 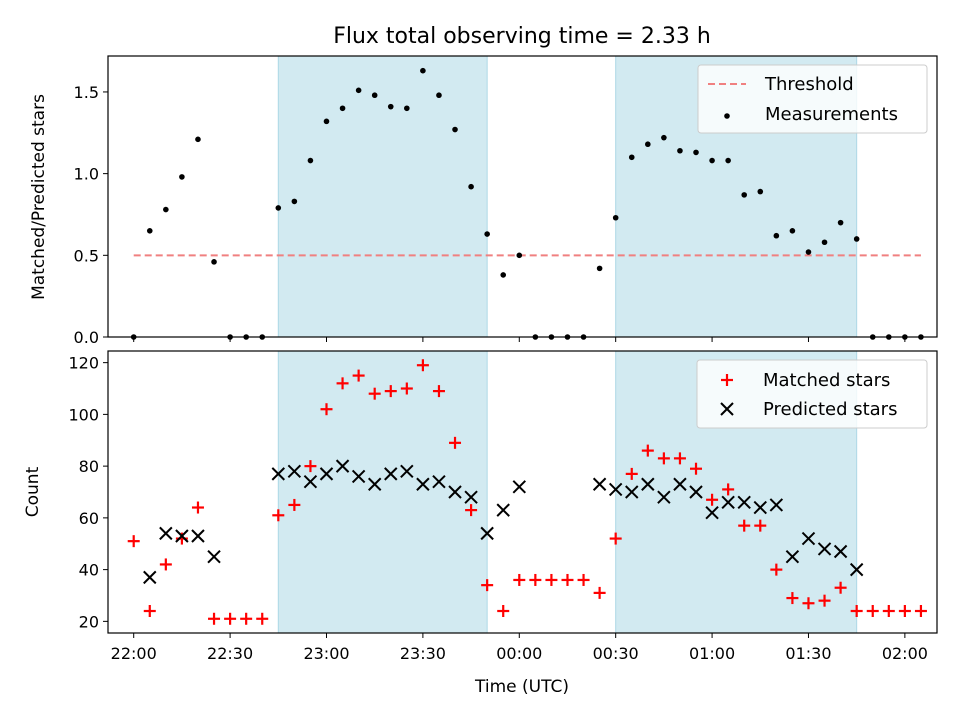 What do you see at coordinates (86, 337) in the screenshot?
I see `ratio-y-tick-label: 0.0` at bounding box center [86, 337].